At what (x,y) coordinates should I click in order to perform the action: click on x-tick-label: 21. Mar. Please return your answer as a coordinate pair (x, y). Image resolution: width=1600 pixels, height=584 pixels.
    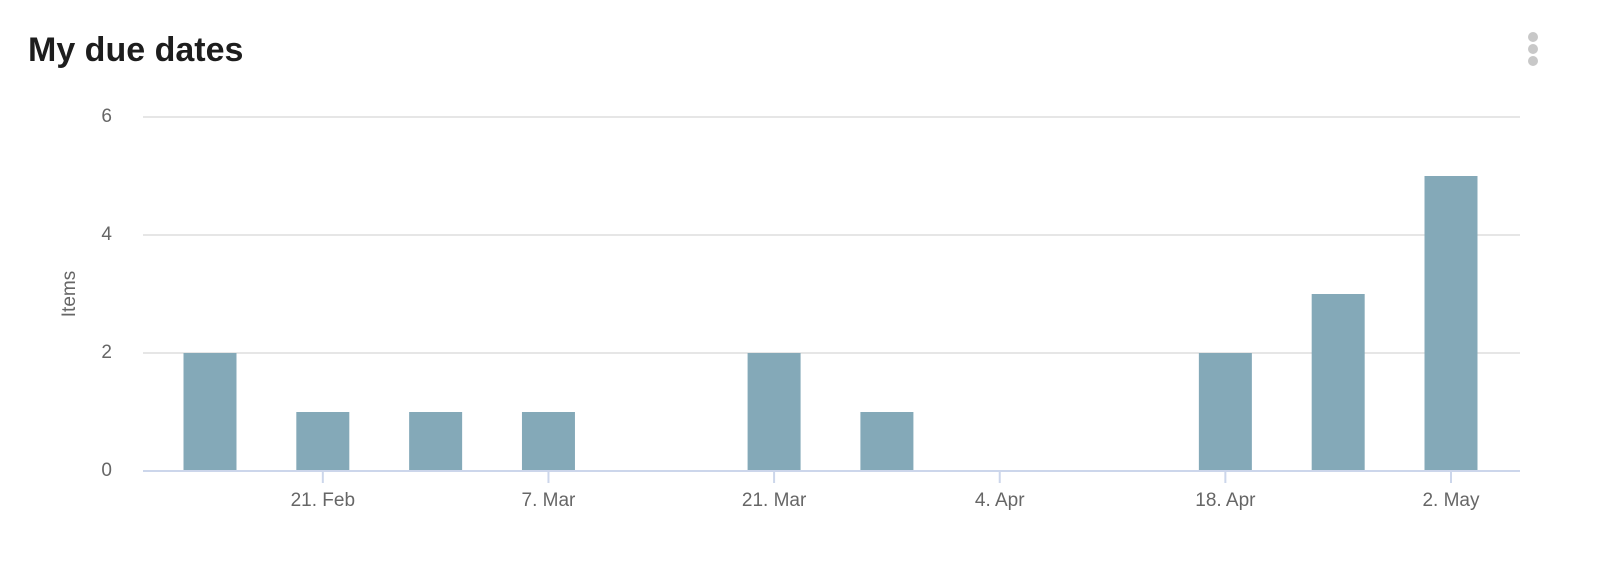
    Looking at the image, I should click on (774, 500).